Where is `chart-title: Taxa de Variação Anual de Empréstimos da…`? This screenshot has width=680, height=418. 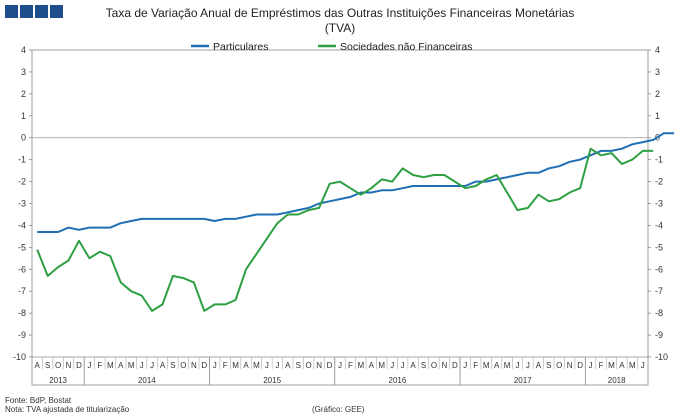 chart-title: Taxa de Variação Anual de Empréstimos da… is located at coordinates (340, 13).